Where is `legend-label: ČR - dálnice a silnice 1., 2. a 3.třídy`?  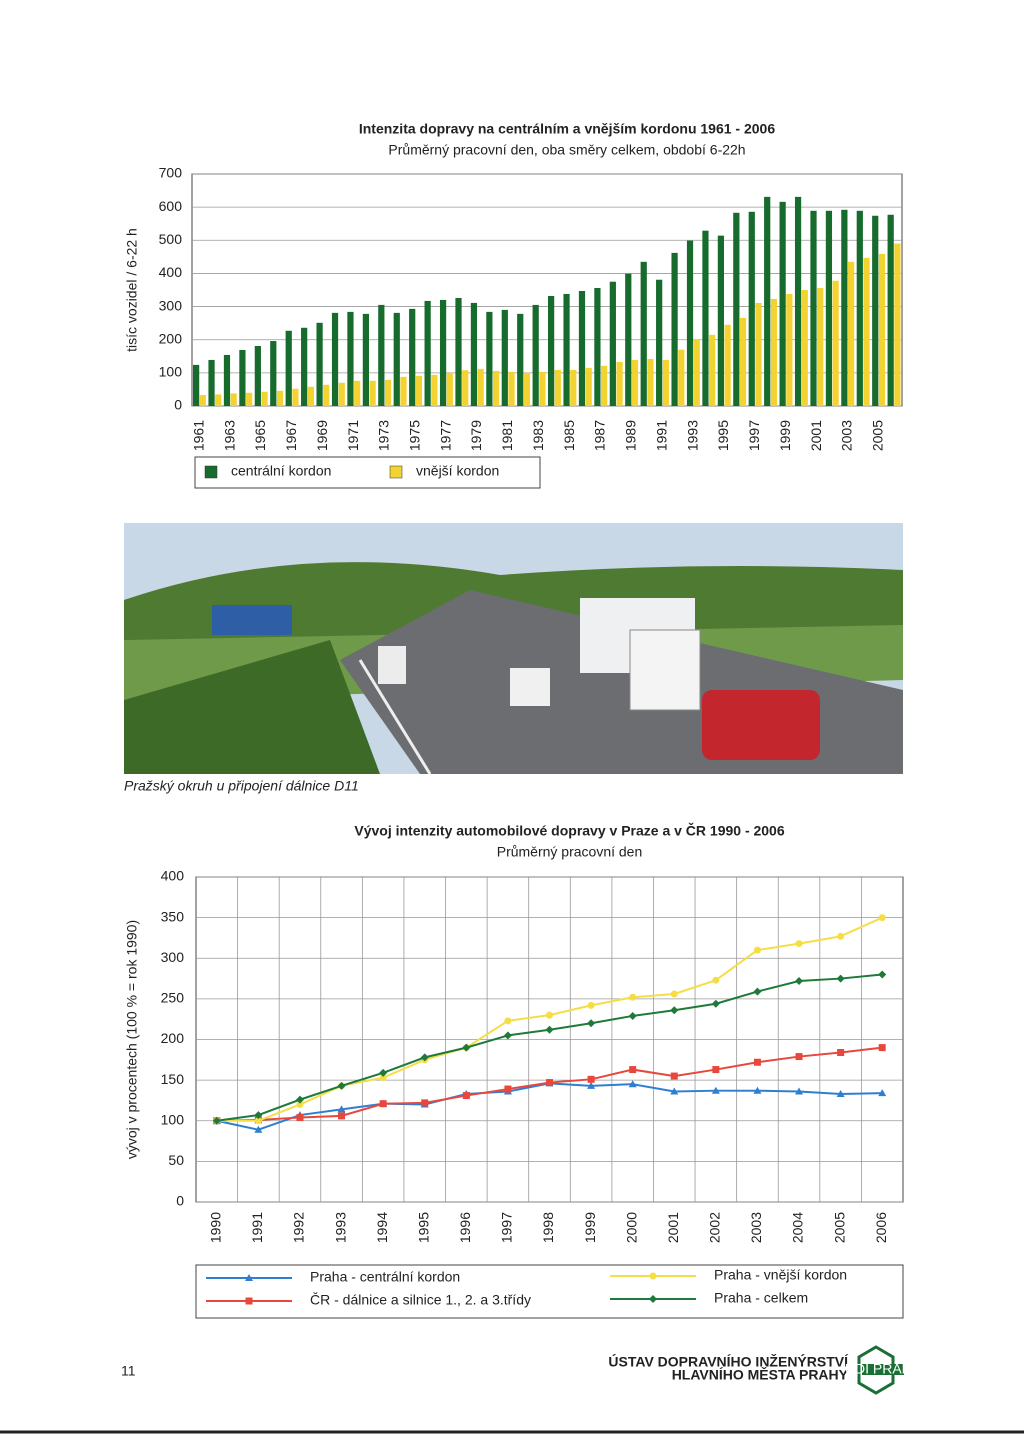
legend-label: ČR - dálnice a silnice 1., 2. a 3.třídy is located at coordinates (420, 1300).